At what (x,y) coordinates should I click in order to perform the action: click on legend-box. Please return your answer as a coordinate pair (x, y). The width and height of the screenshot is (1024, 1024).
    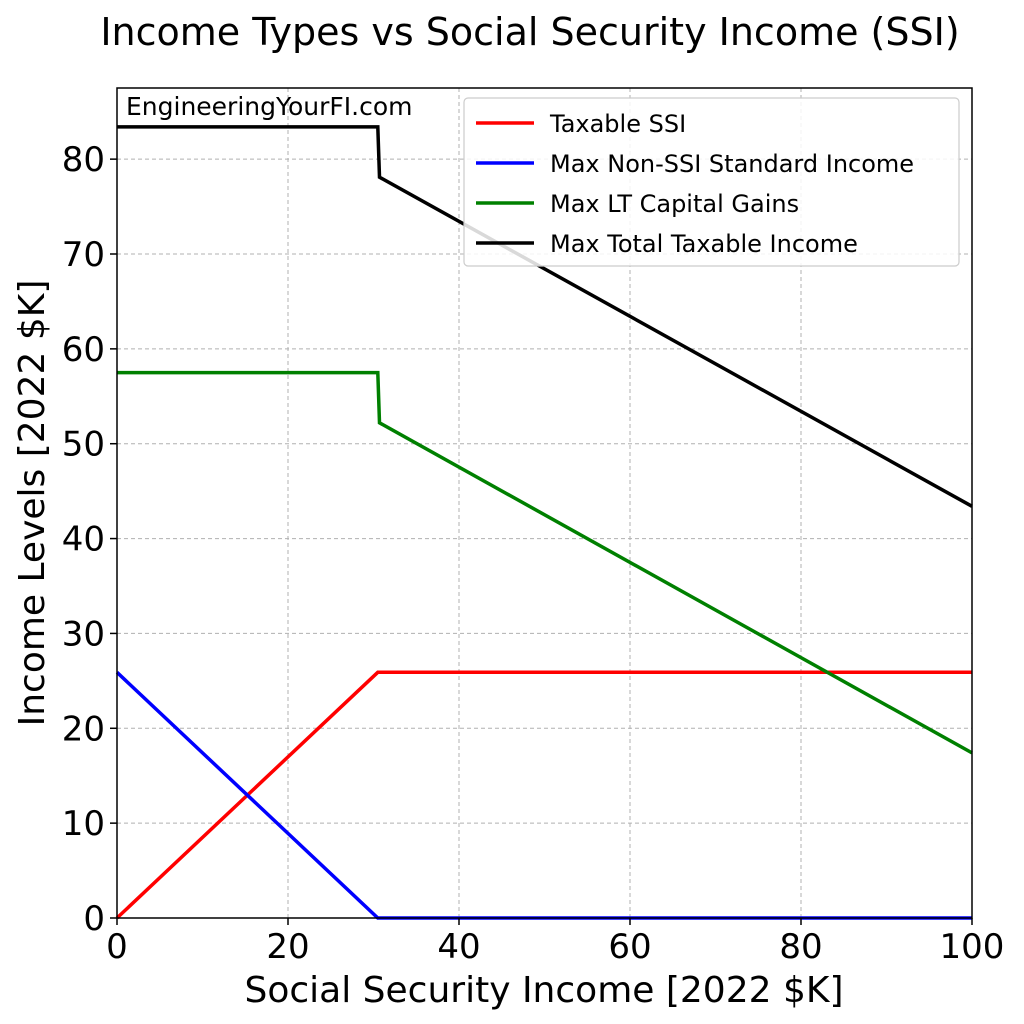
    Looking at the image, I should click on (711, 182).